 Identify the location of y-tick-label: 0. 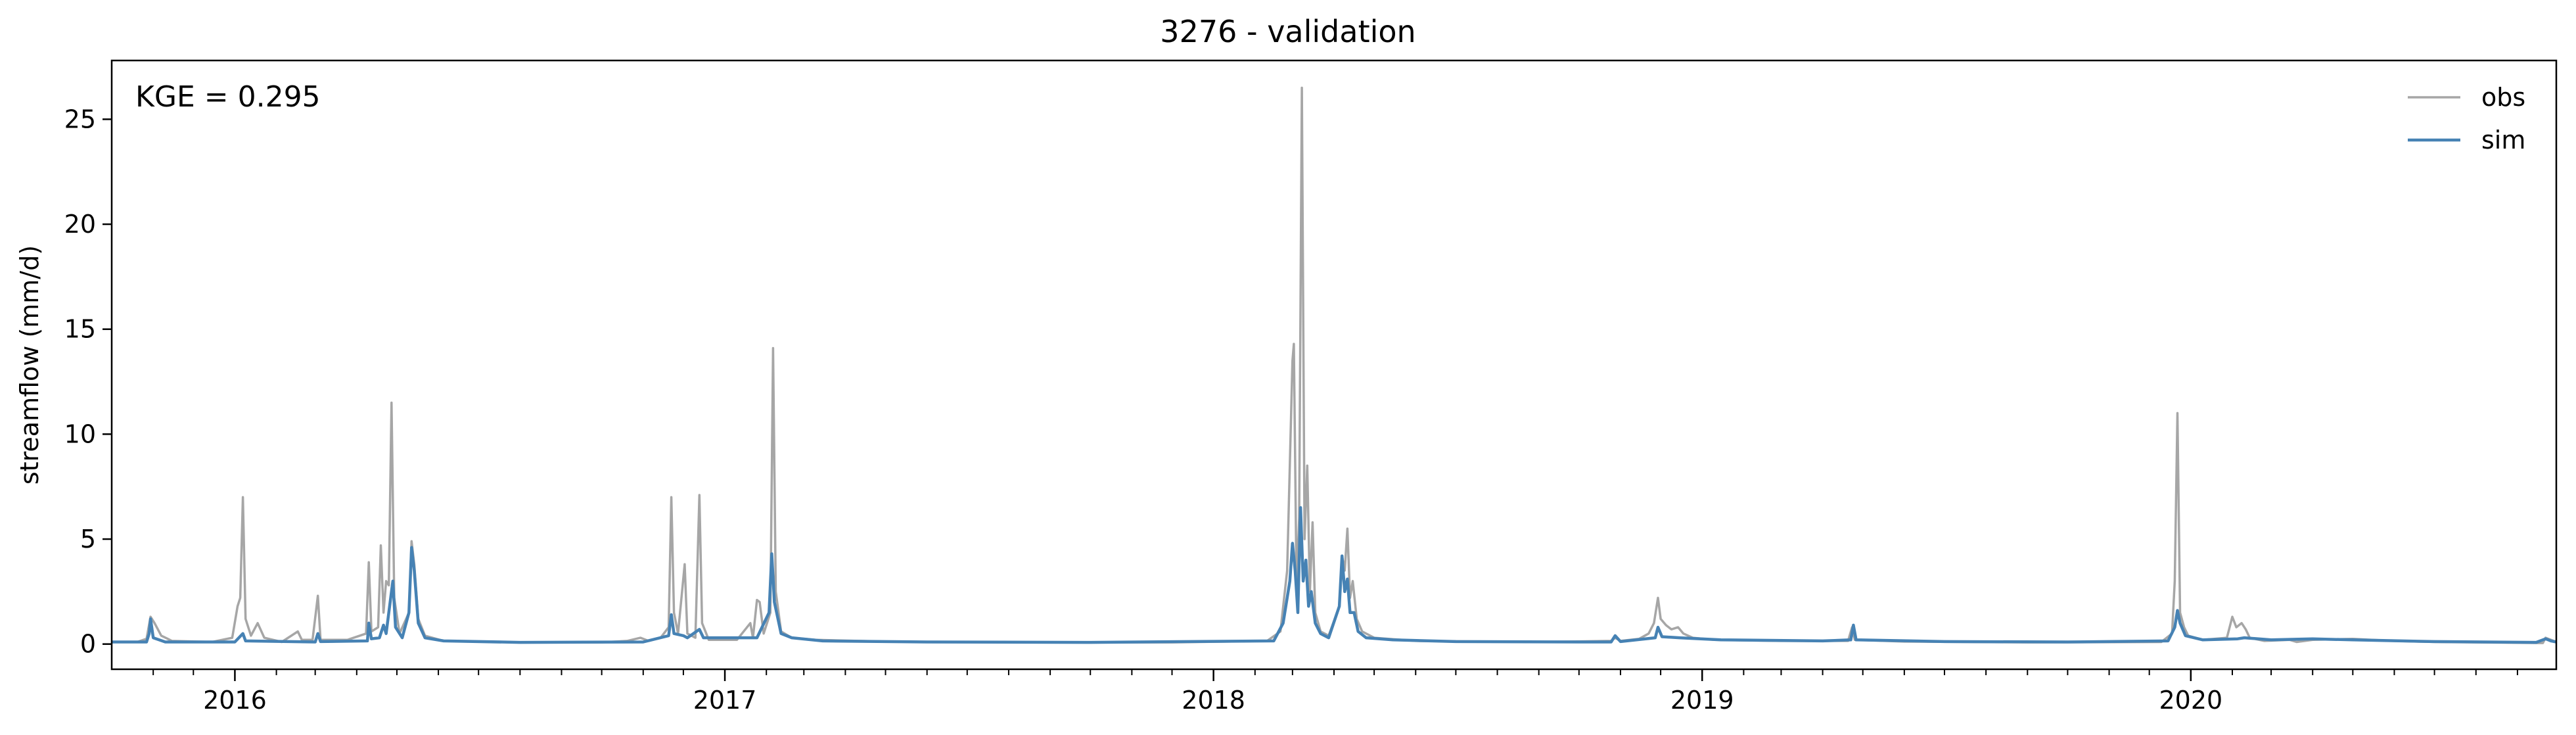
(88, 644).